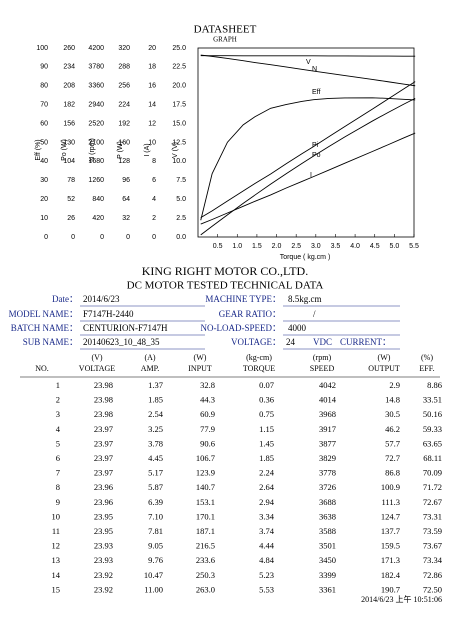 This screenshot has height=637, width=450. I want to click on table-cell: 111.3, so click(391, 502).